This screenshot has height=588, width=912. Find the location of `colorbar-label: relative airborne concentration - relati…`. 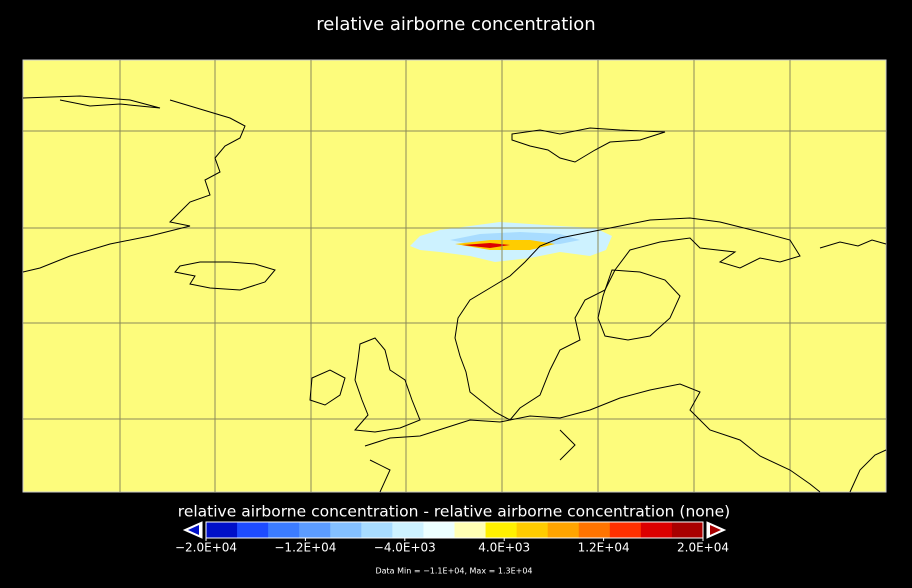

colorbar-label: relative airborne concentration - relati… is located at coordinates (454, 512).